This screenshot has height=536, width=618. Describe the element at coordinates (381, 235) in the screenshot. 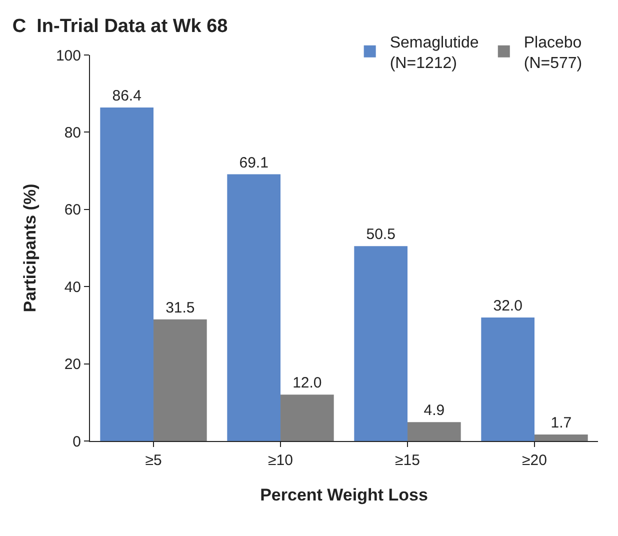

I see `text: 50.5` at that location.